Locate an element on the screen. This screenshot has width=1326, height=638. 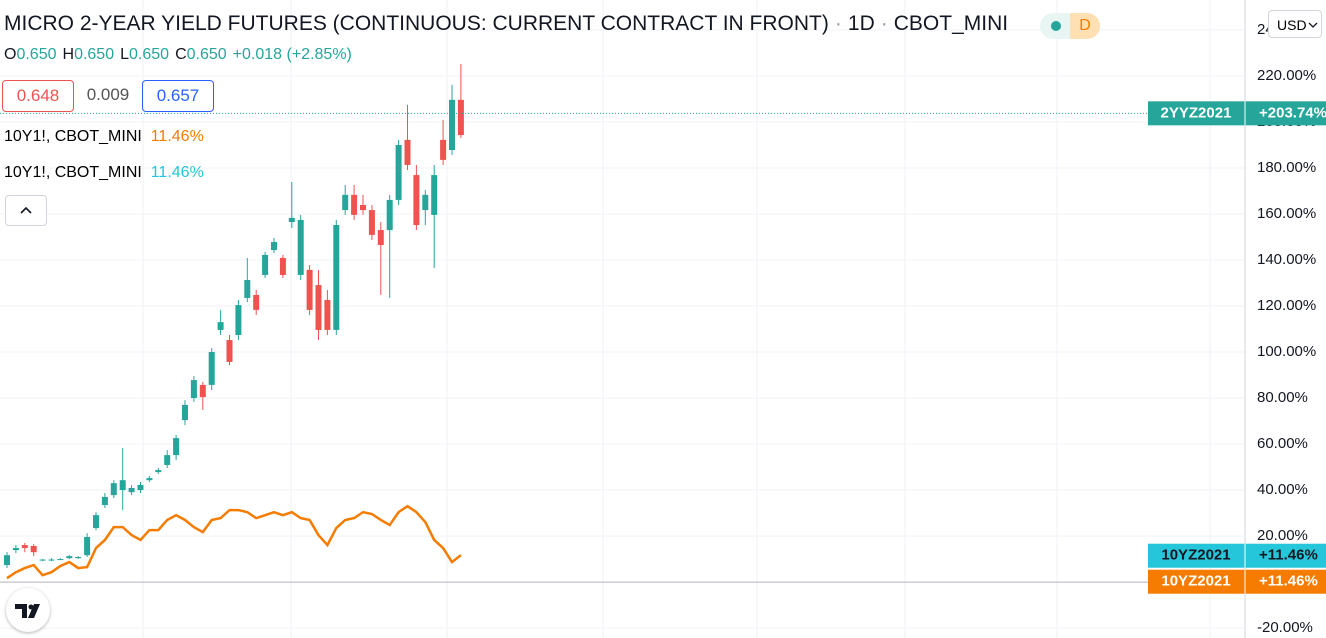
market-status: D is located at coordinates (1070, 26).